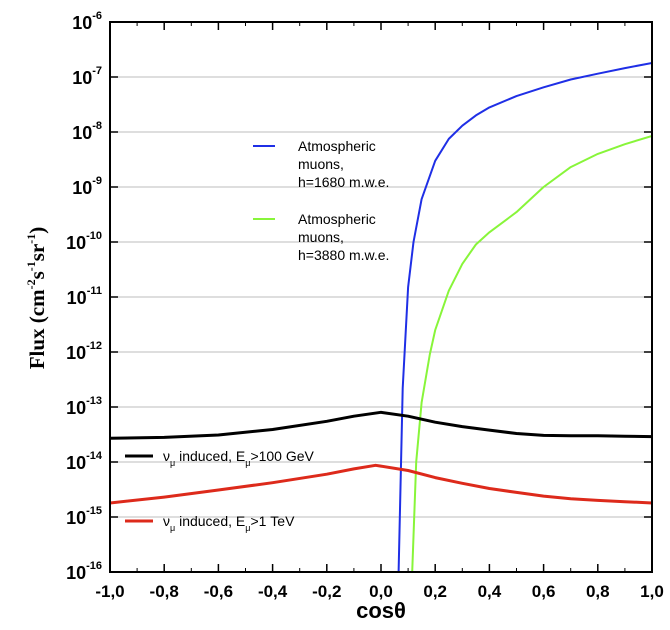 The width and height of the screenshot is (670, 630). I want to click on legend-label: νμ induced, Eμ>1 TeV, so click(229, 523).